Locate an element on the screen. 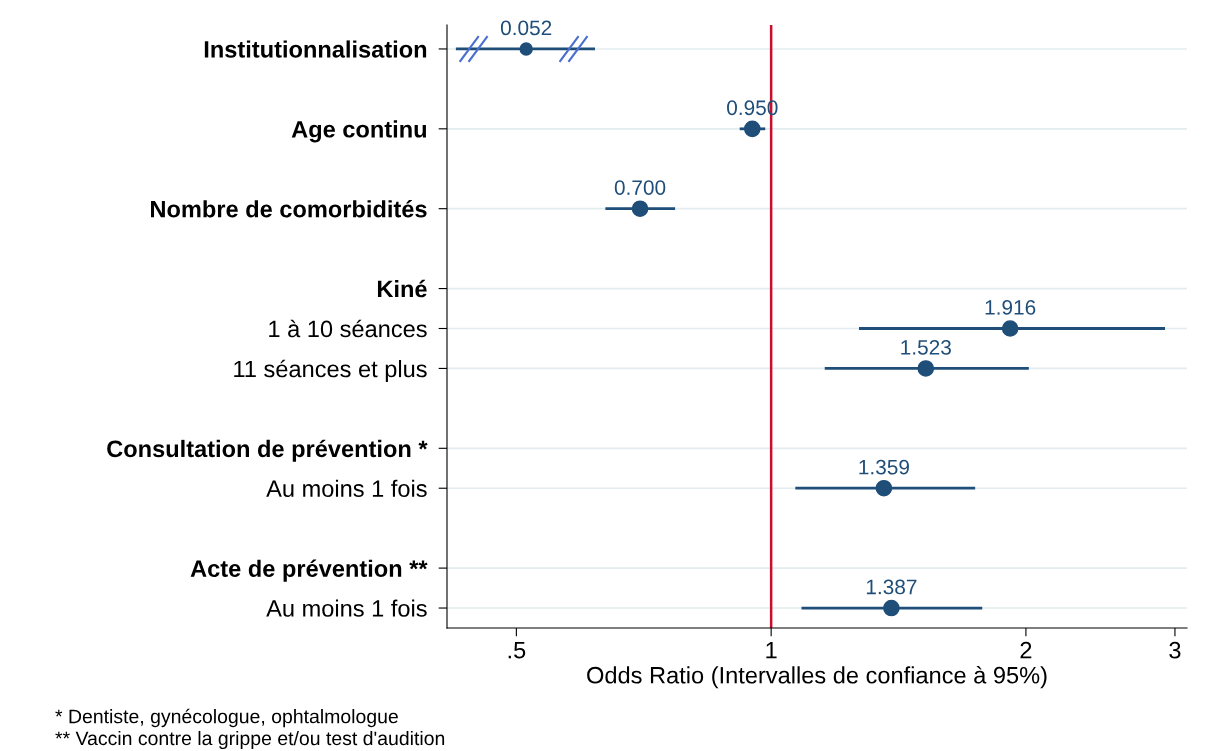 The width and height of the screenshot is (1209, 751). x-axis-title: Odds Ratio (Intervalles de confiance à 95%) is located at coordinates (817, 677).